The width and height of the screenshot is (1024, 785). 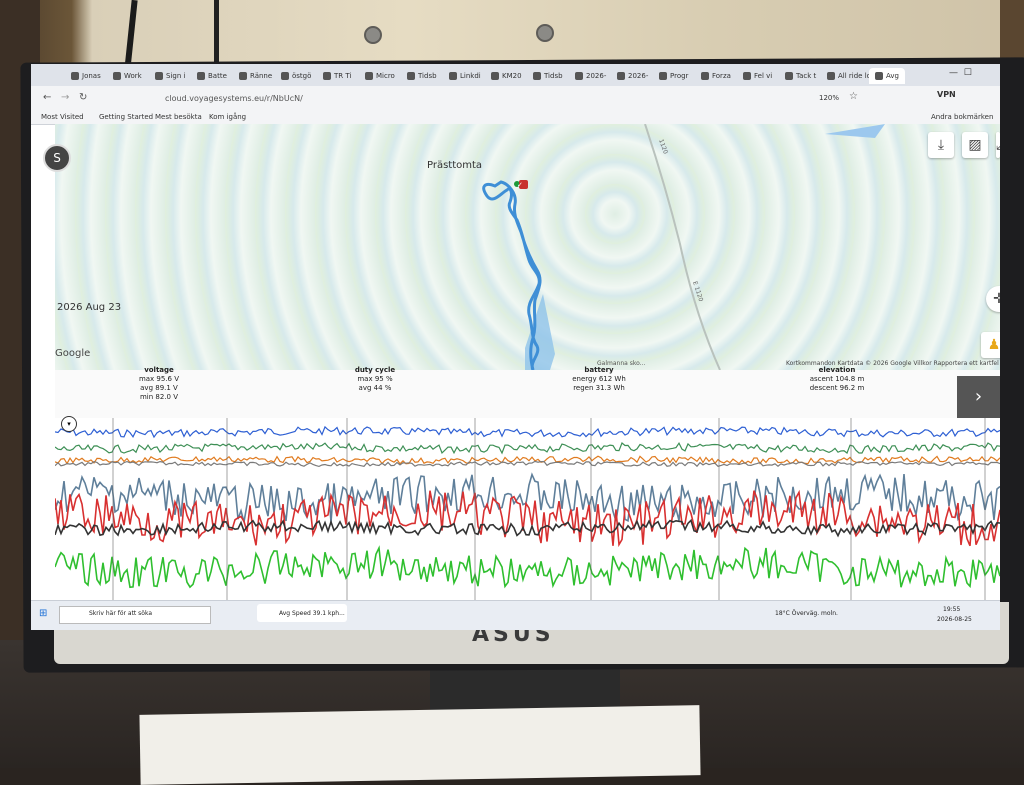 I want to click on tab-label: Sign i, so click(x=176, y=76).